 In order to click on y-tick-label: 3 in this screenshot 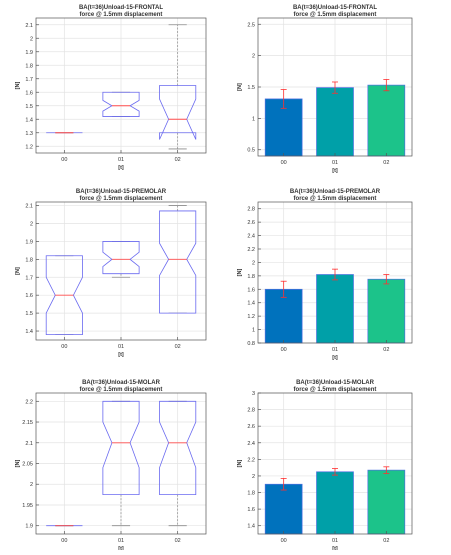, I will do `click(253, 394)`.